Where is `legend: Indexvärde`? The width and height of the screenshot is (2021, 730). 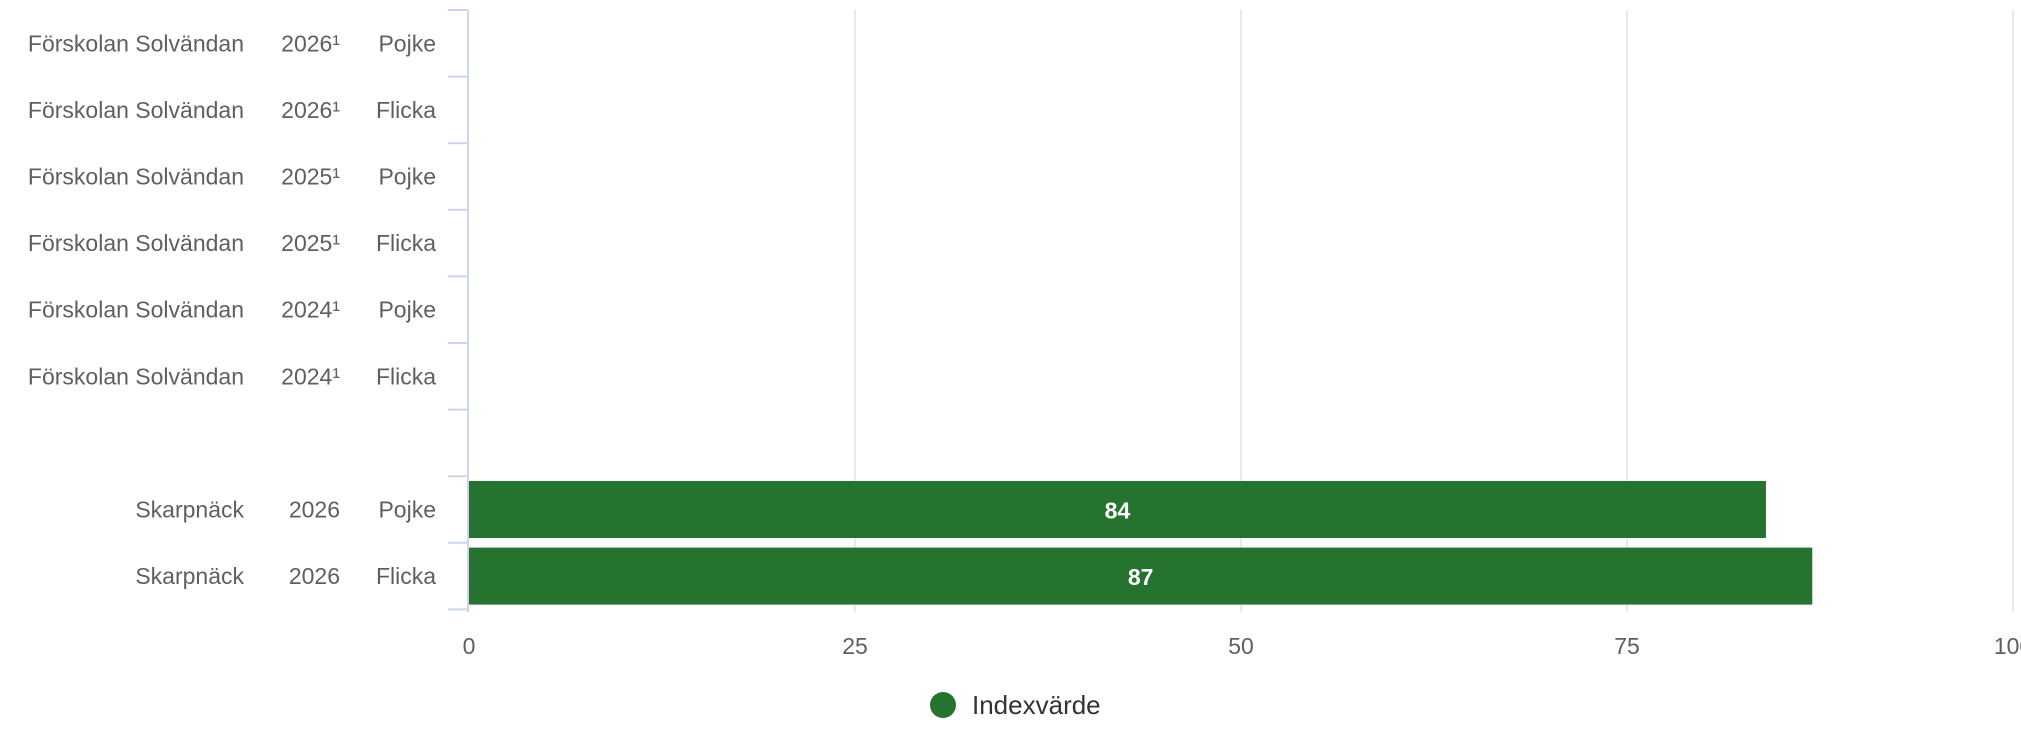
legend: Indexvärde is located at coordinates (1015, 705).